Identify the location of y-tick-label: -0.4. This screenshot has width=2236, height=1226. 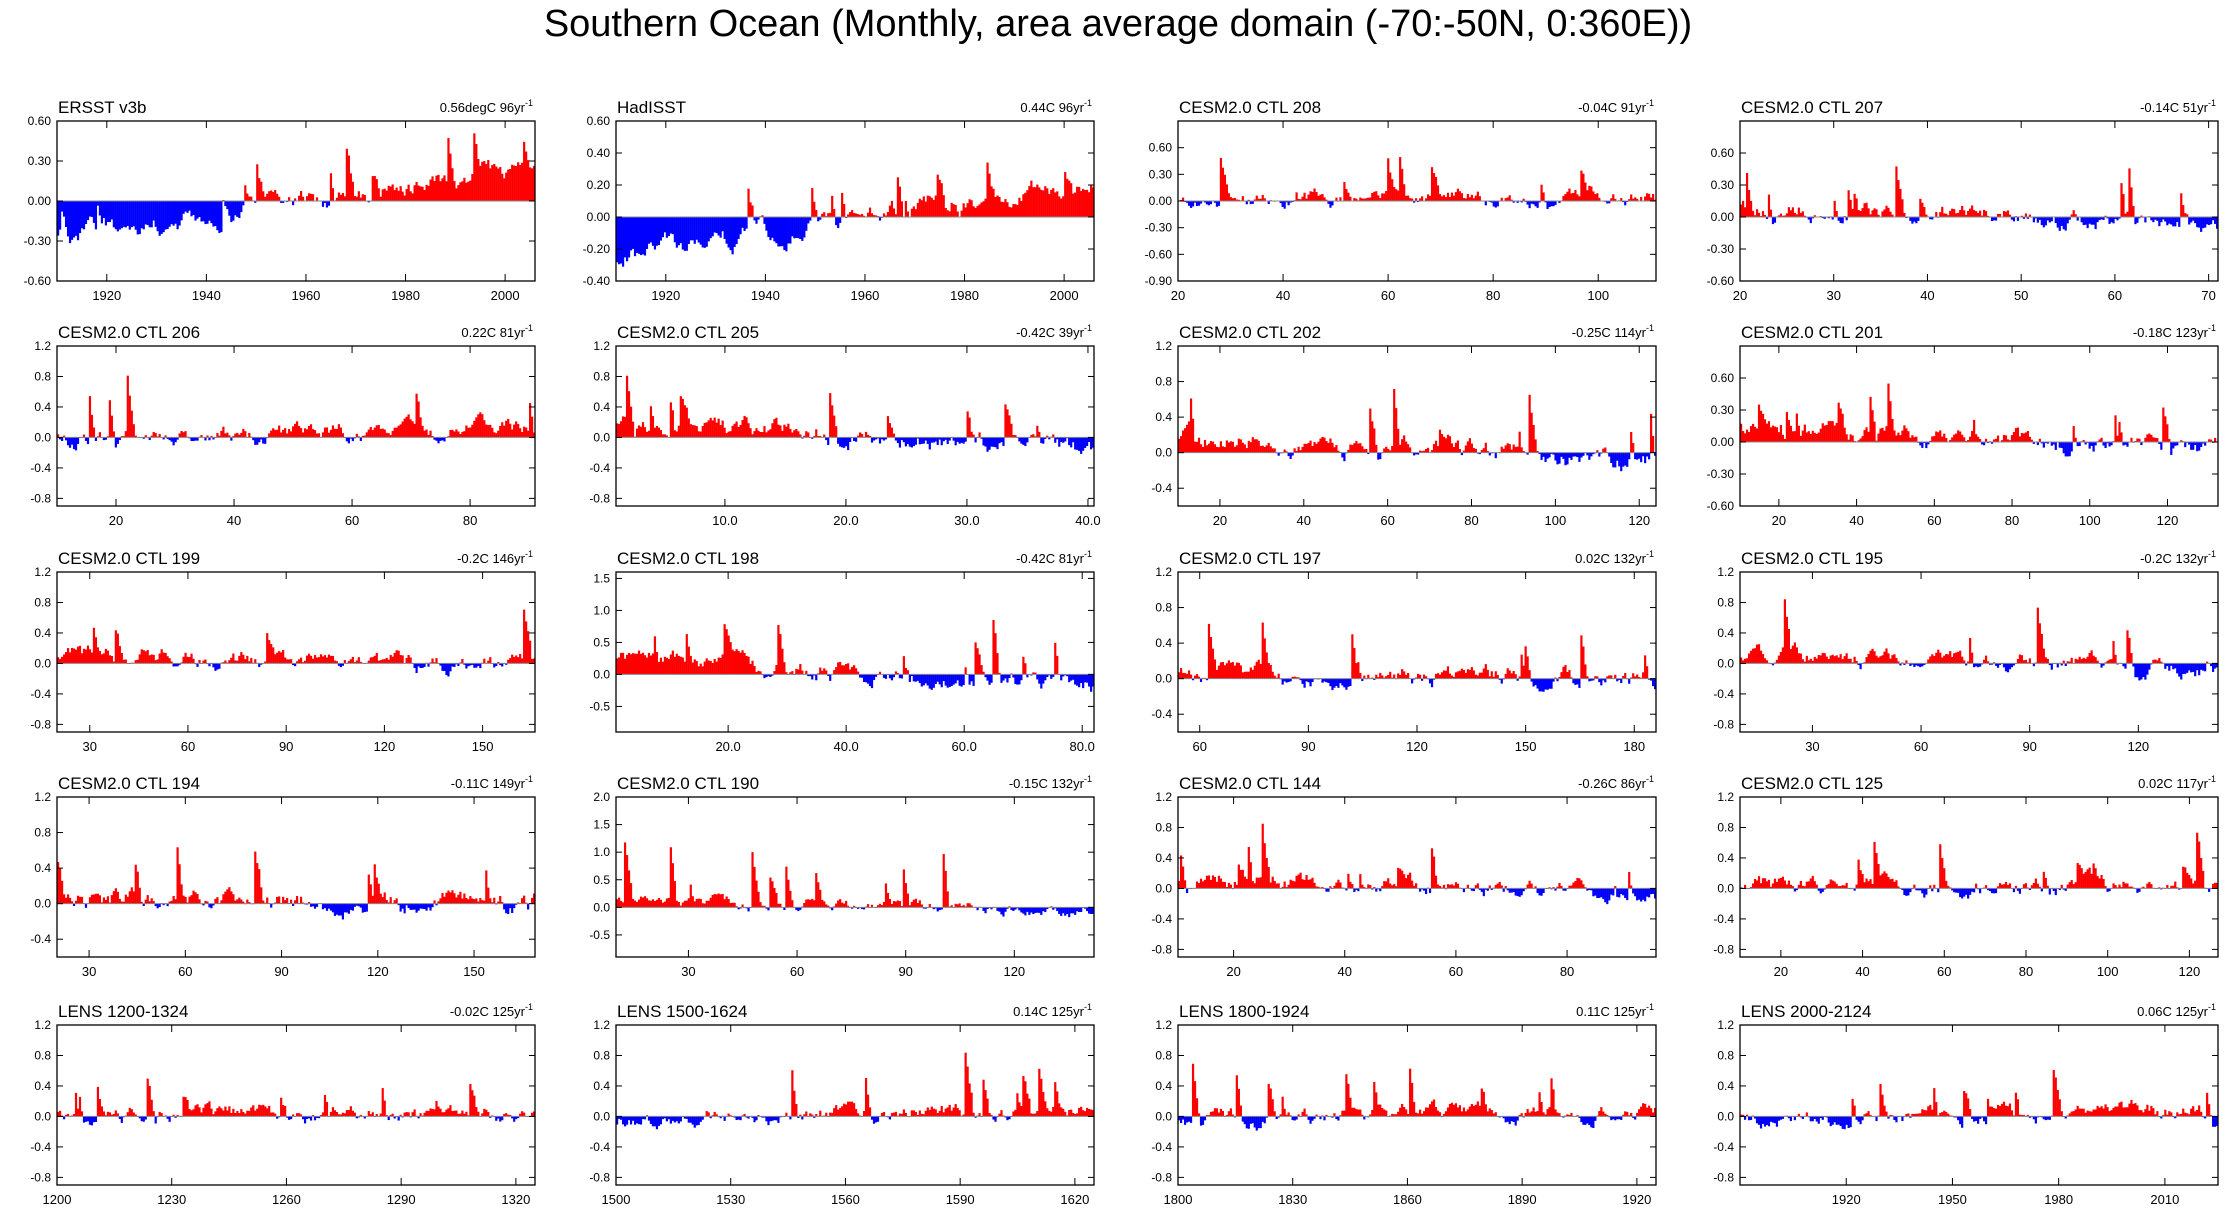
(40, 1147).